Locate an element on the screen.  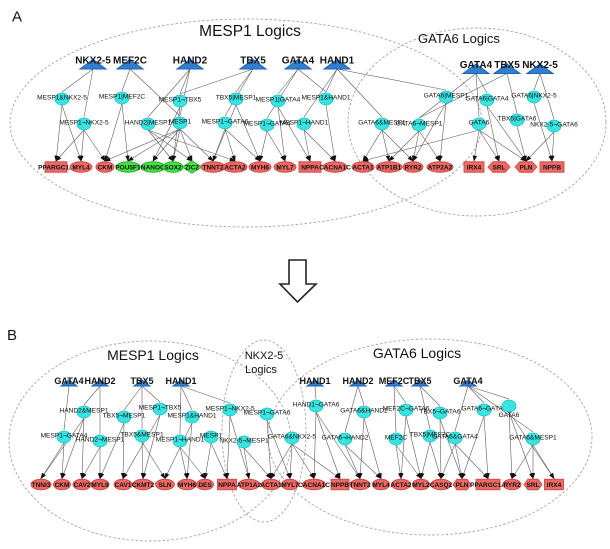
svg-text: NANOG is located at coordinates (153, 167).